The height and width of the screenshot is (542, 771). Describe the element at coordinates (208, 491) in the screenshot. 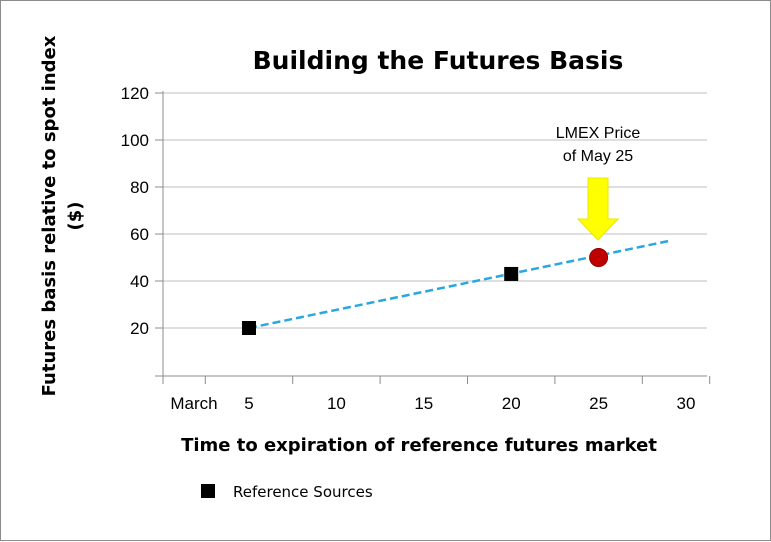

I see `legend-marker-square` at that location.